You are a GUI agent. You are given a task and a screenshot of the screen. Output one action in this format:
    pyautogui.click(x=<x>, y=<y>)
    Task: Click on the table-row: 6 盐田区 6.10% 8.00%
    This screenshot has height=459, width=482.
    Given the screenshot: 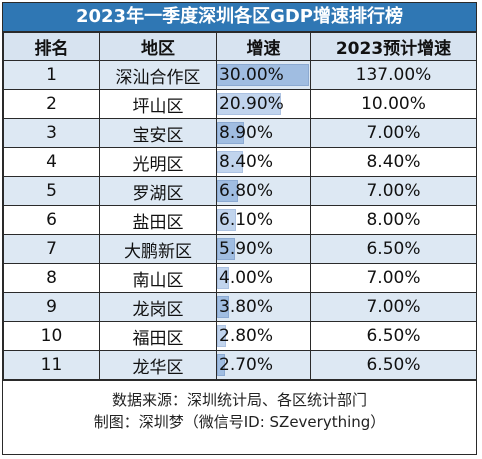 What is the action you would take?
    pyautogui.click(x=240, y=220)
    